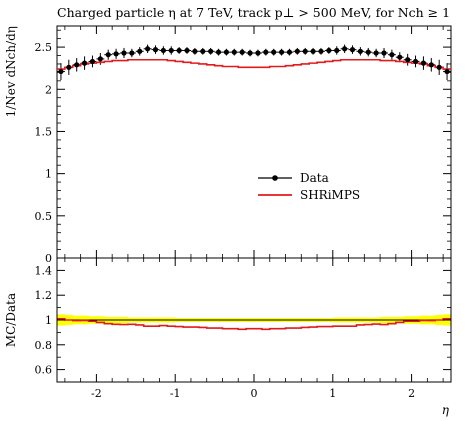 Image resolution: width=467 pixels, height=421 pixels. I want to click on main-y-tick-label: 0, so click(48, 258).